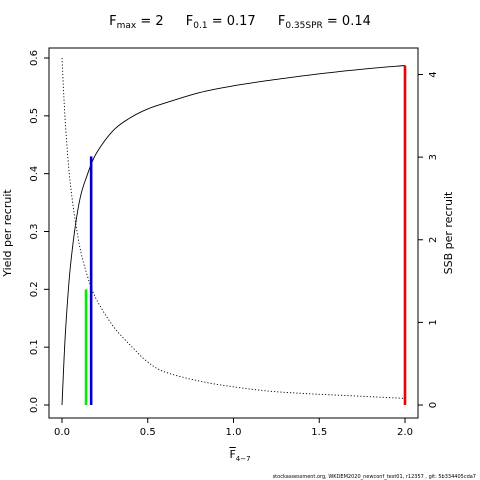 The height and width of the screenshot is (480, 480). I want to click on y-right-axis-title: SSB per recruit, so click(448, 232).